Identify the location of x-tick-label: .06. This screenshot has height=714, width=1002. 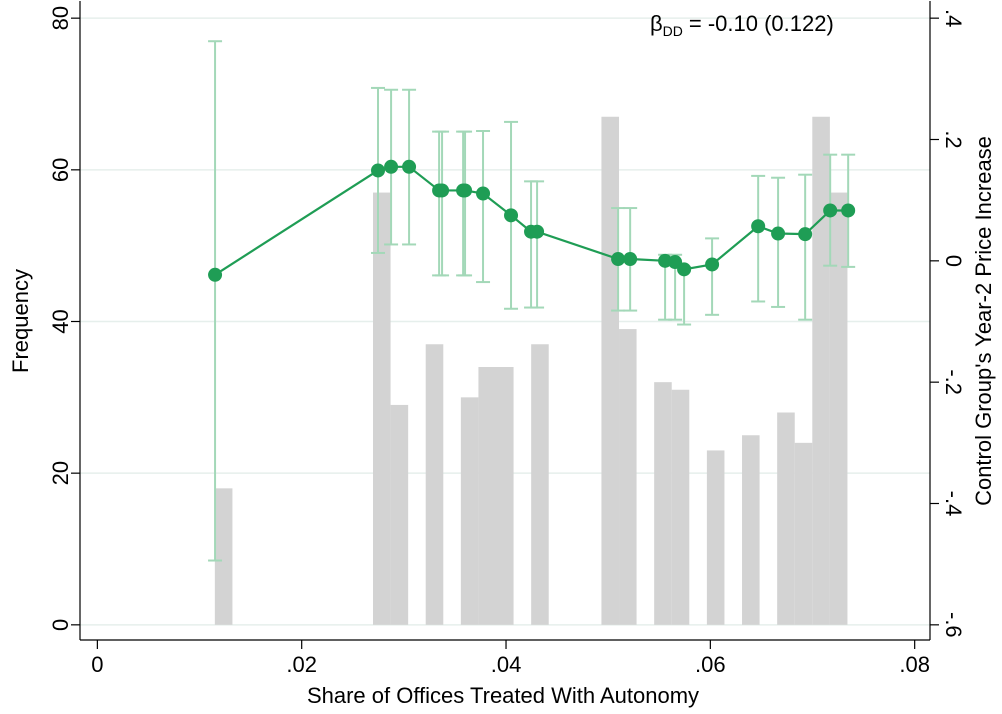
(710, 664).